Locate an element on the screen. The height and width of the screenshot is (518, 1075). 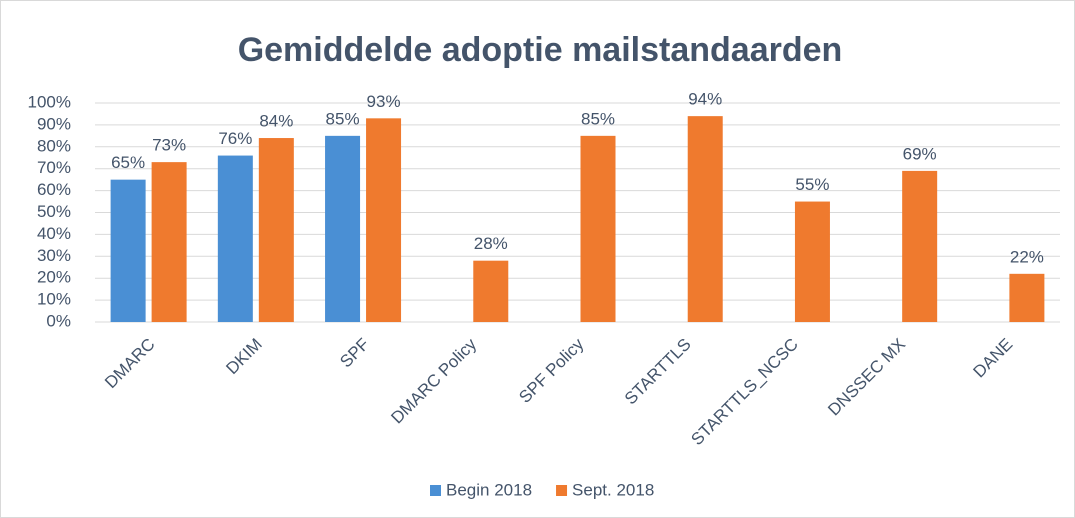
data-label: 65% is located at coordinates (128, 162).